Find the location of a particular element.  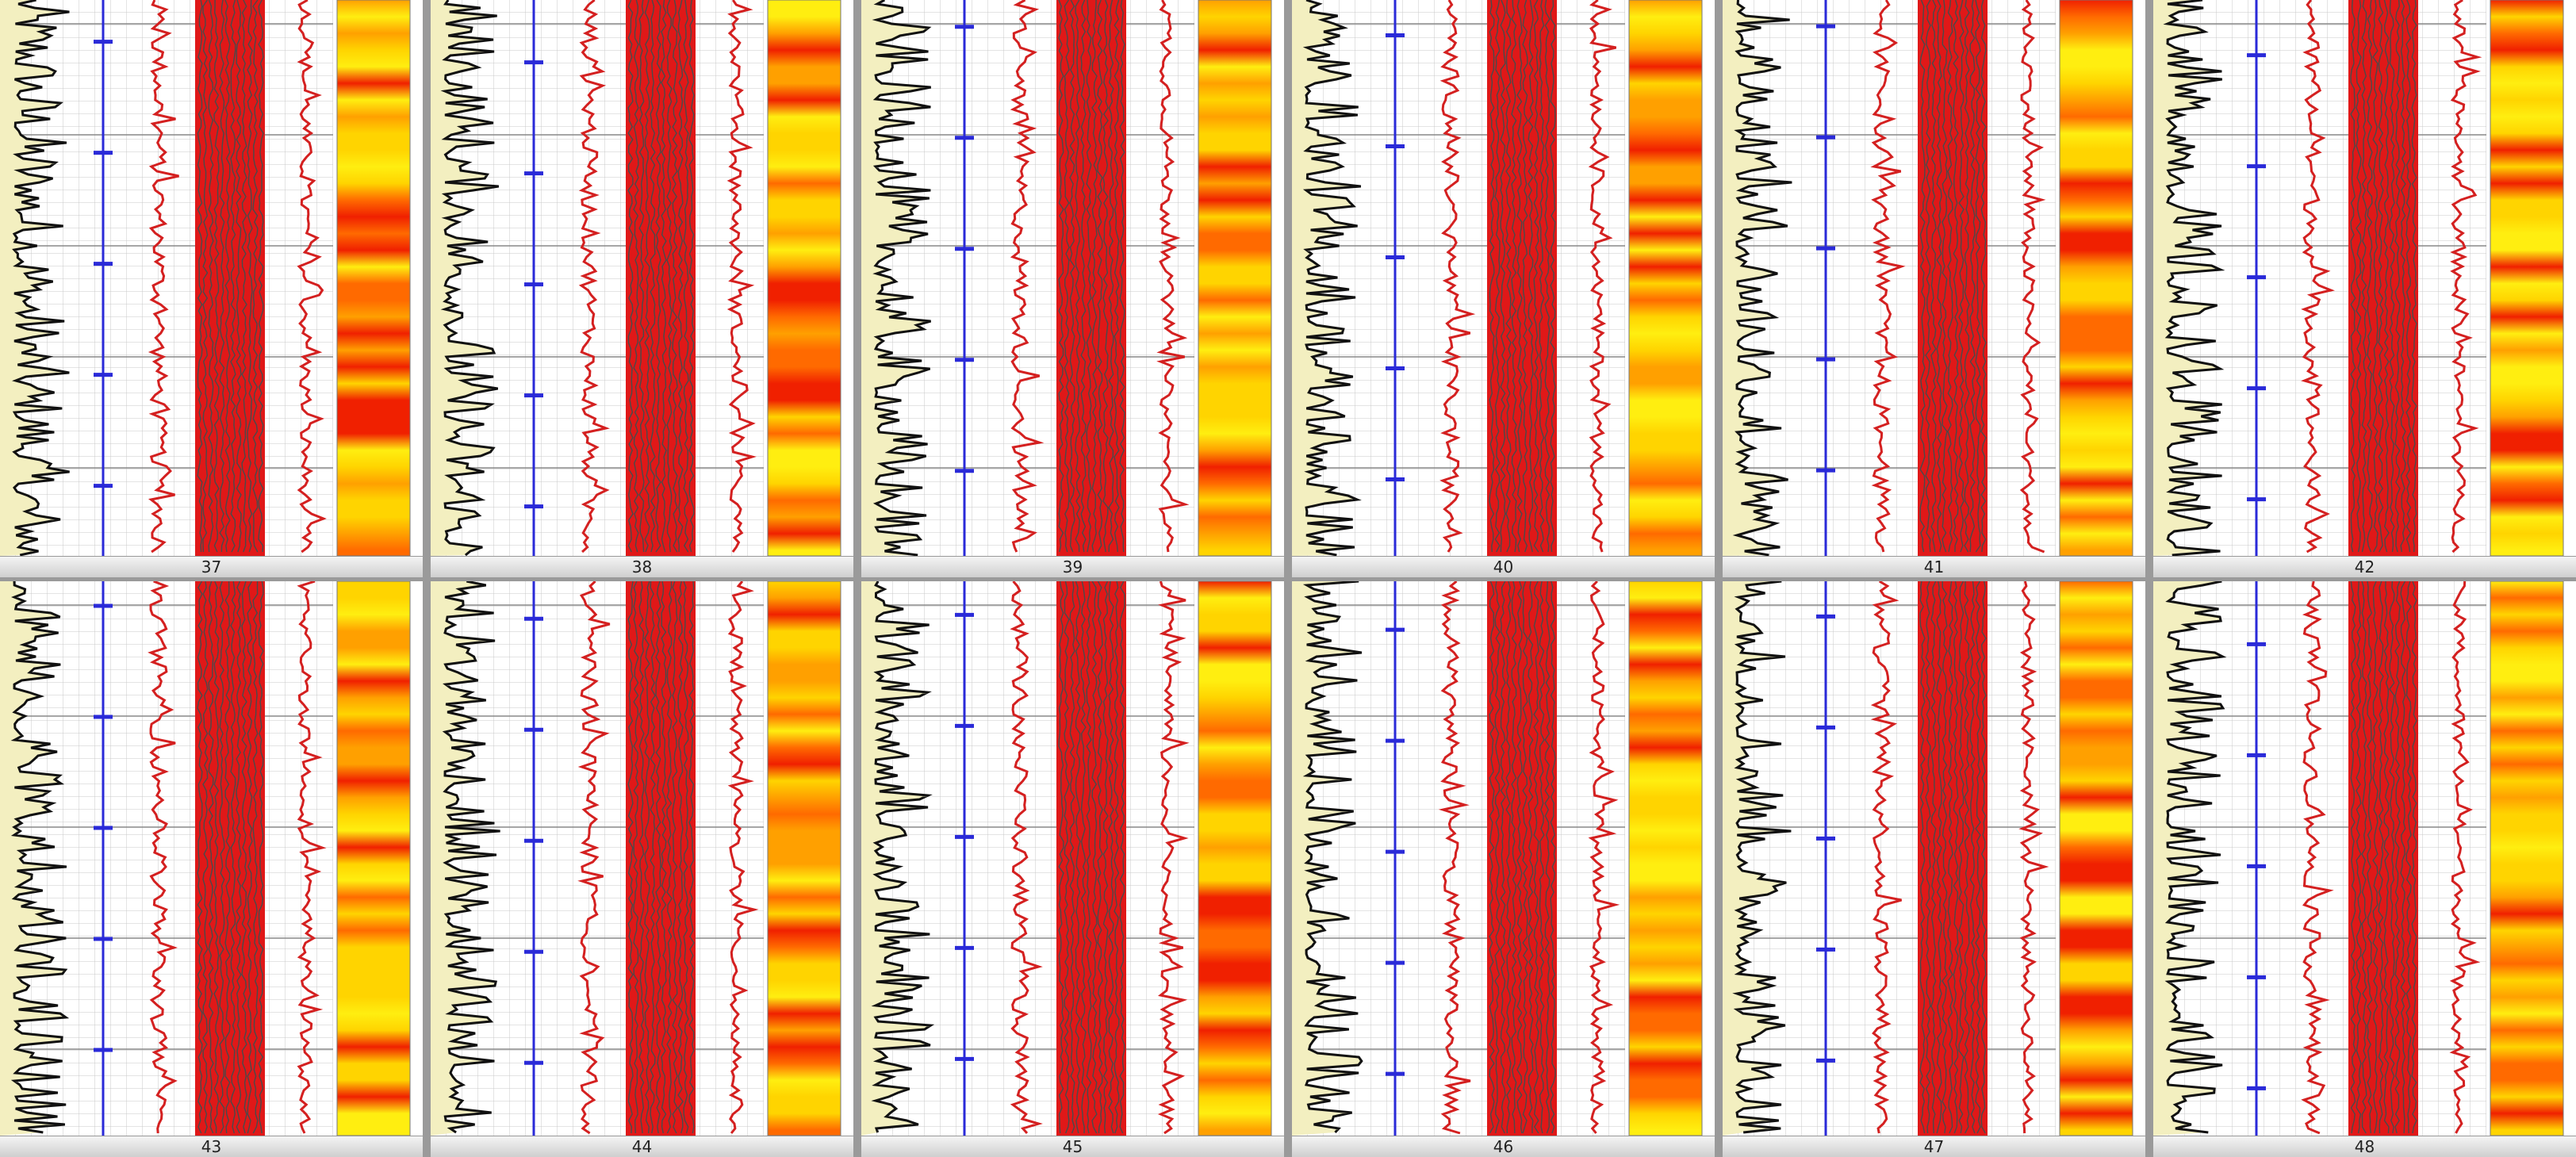

panel-label: 44 is located at coordinates (642, 1147).